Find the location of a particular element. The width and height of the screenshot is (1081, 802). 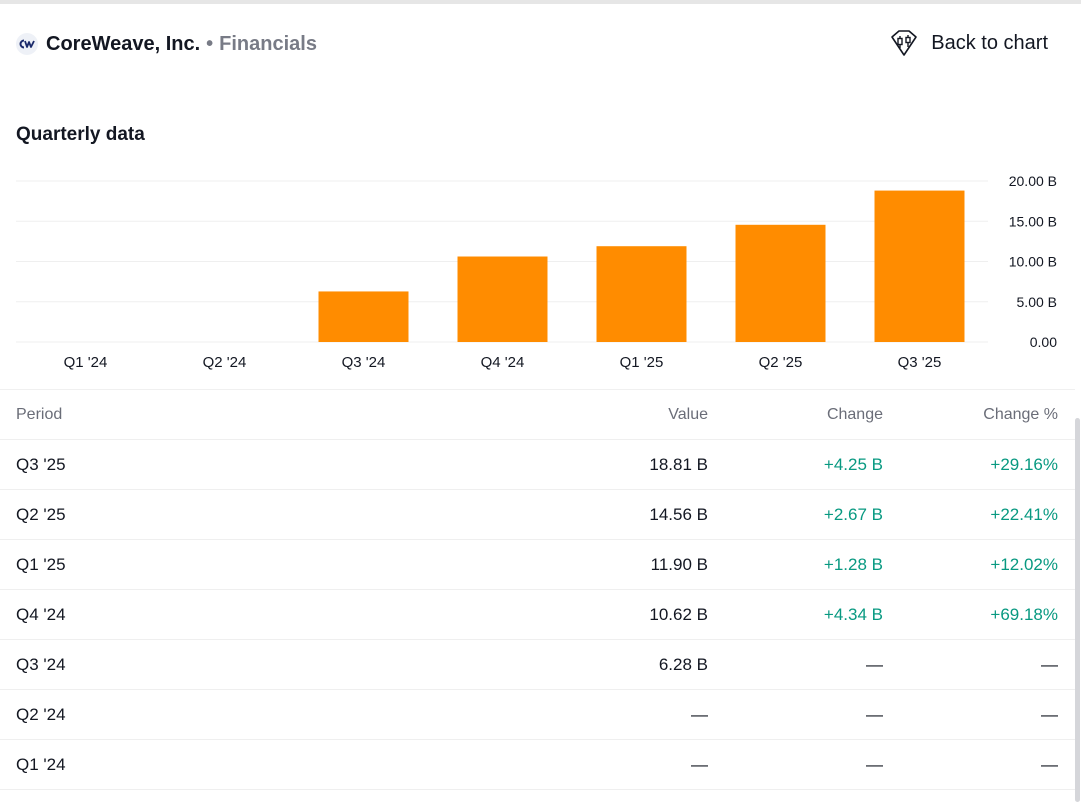

x-tick-label: Q2 '24 is located at coordinates (225, 362).